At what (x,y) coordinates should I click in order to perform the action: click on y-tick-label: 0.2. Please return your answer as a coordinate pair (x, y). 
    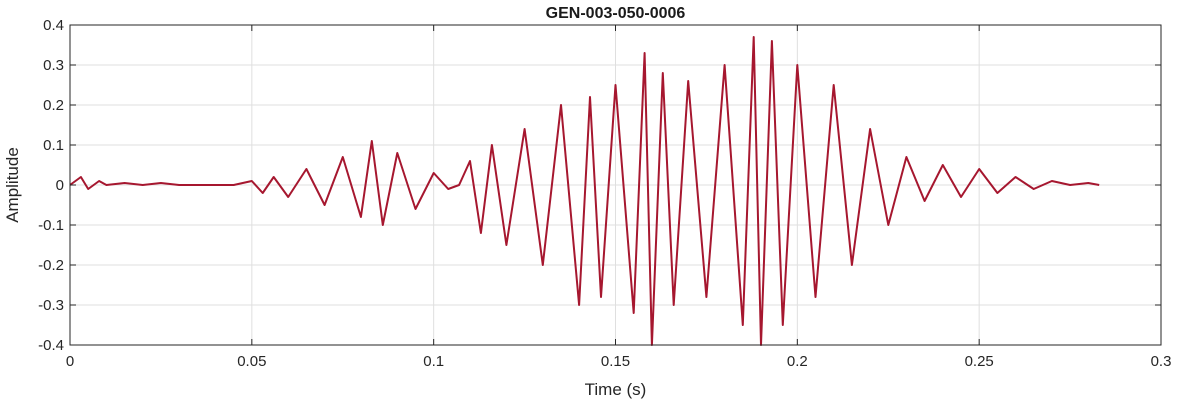
    Looking at the image, I should click on (53, 105).